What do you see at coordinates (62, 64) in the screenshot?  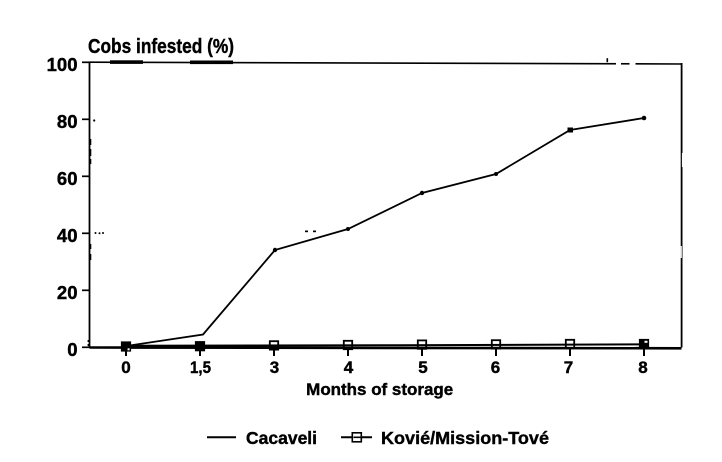 I see `svg-text: 100` at bounding box center [62, 64].